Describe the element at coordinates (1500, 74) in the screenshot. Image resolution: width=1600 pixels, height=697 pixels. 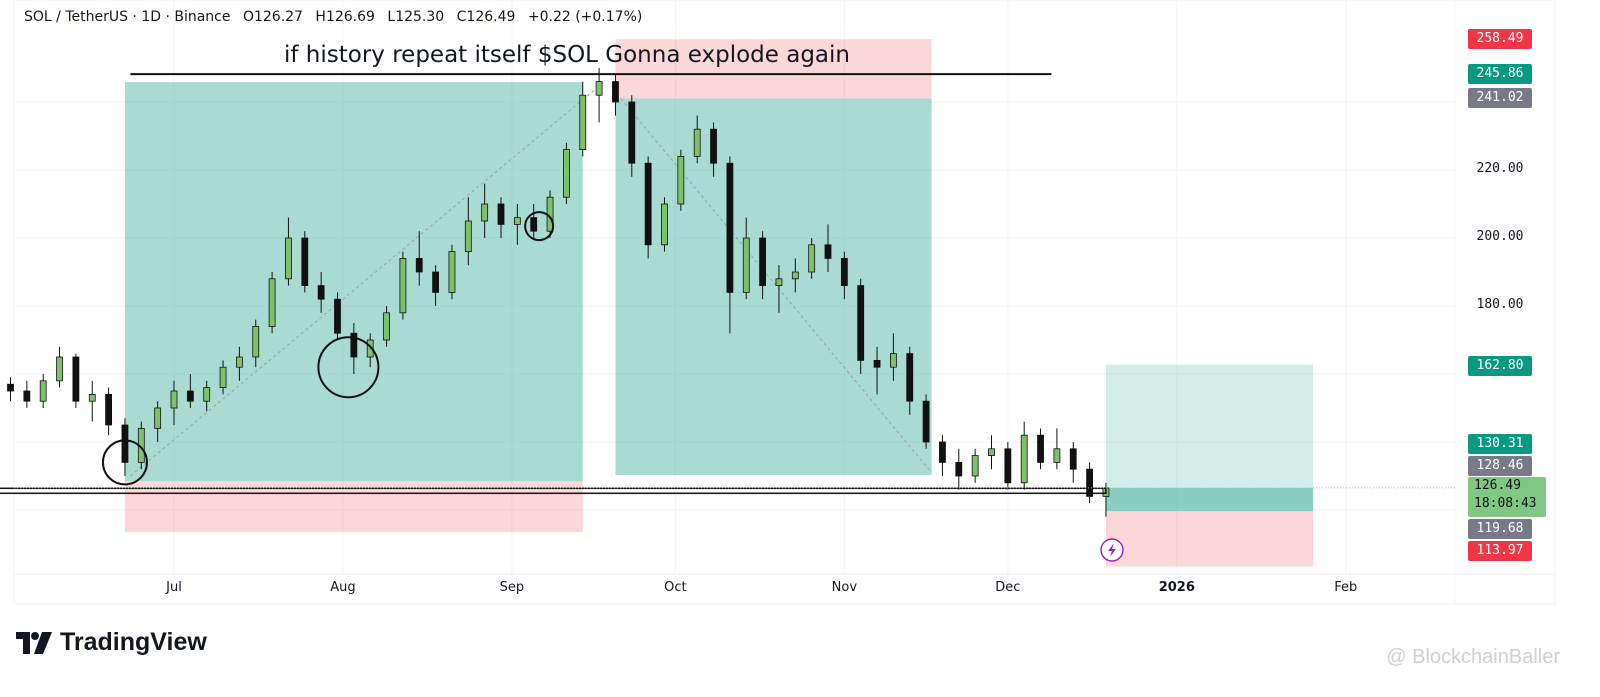
I see `price-label-profit: 245.86` at that location.